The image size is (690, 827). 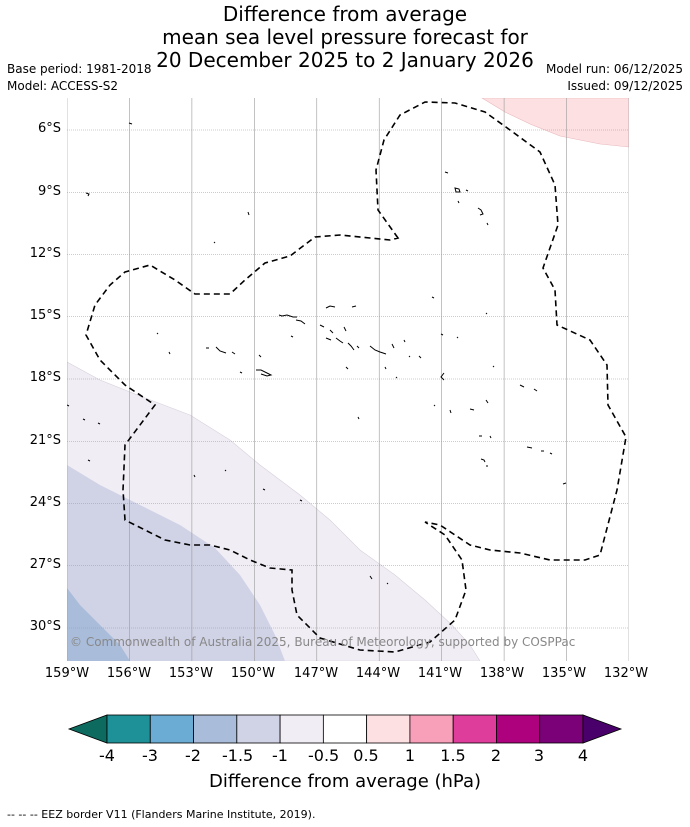 What do you see at coordinates (238, 755) in the screenshot?
I see `colorbar-label: -1.5` at bounding box center [238, 755].